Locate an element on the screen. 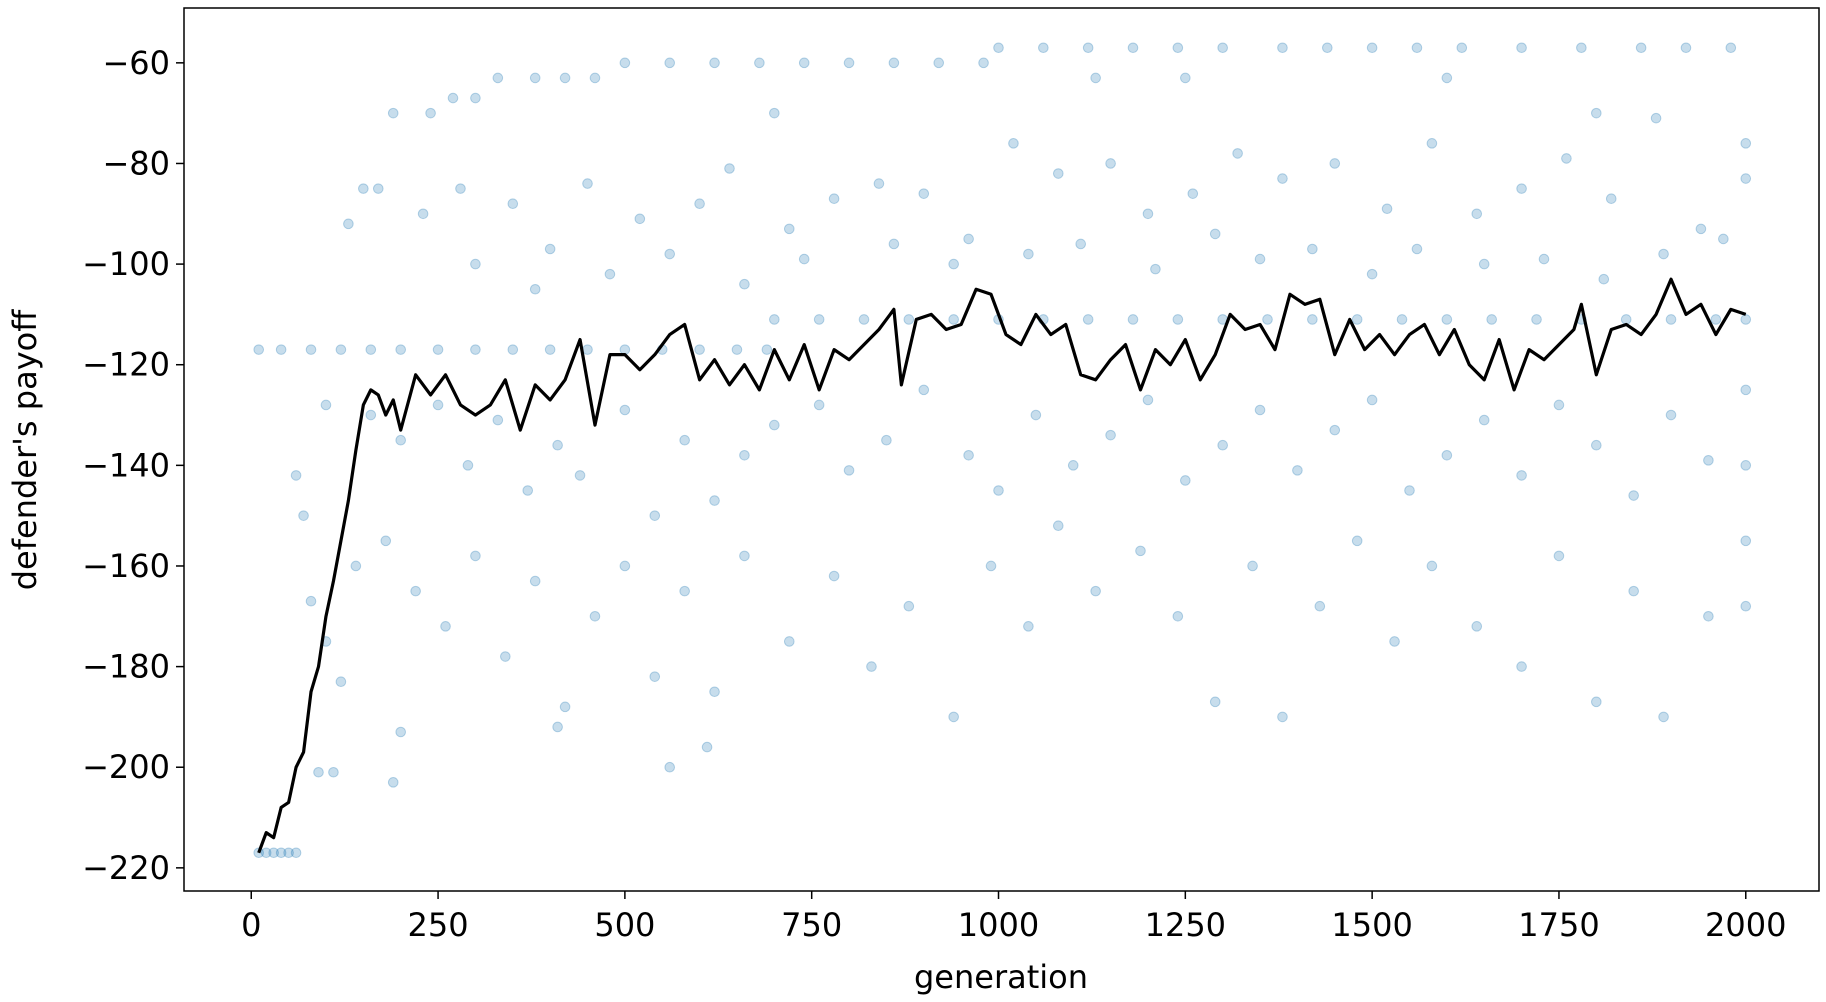 The image size is (1826, 1002). y-tick-label: −120 is located at coordinates (126, 365).